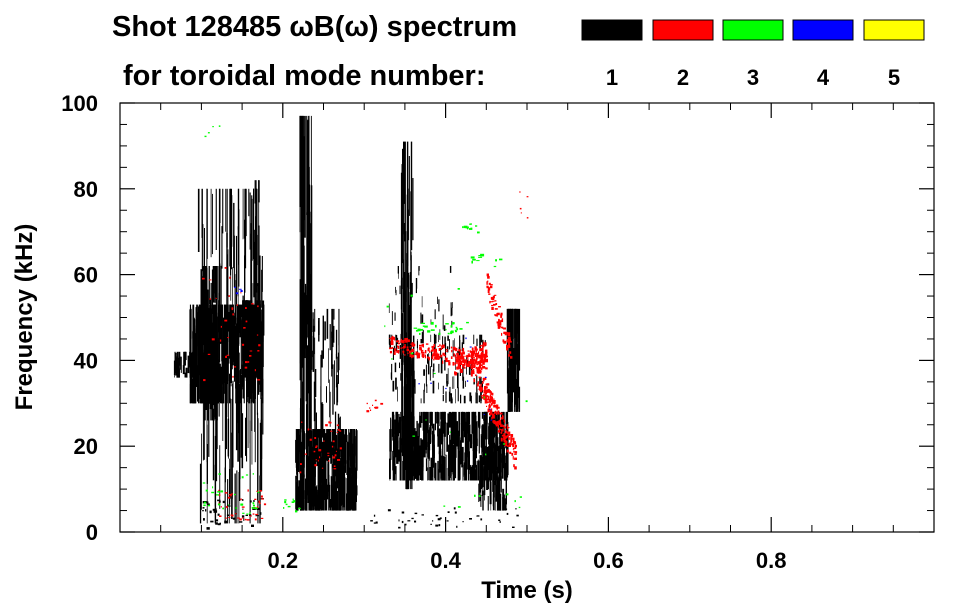  Describe the element at coordinates (24, 317) in the screenshot. I see `y-axis-label: Frequency (kHz)` at that location.